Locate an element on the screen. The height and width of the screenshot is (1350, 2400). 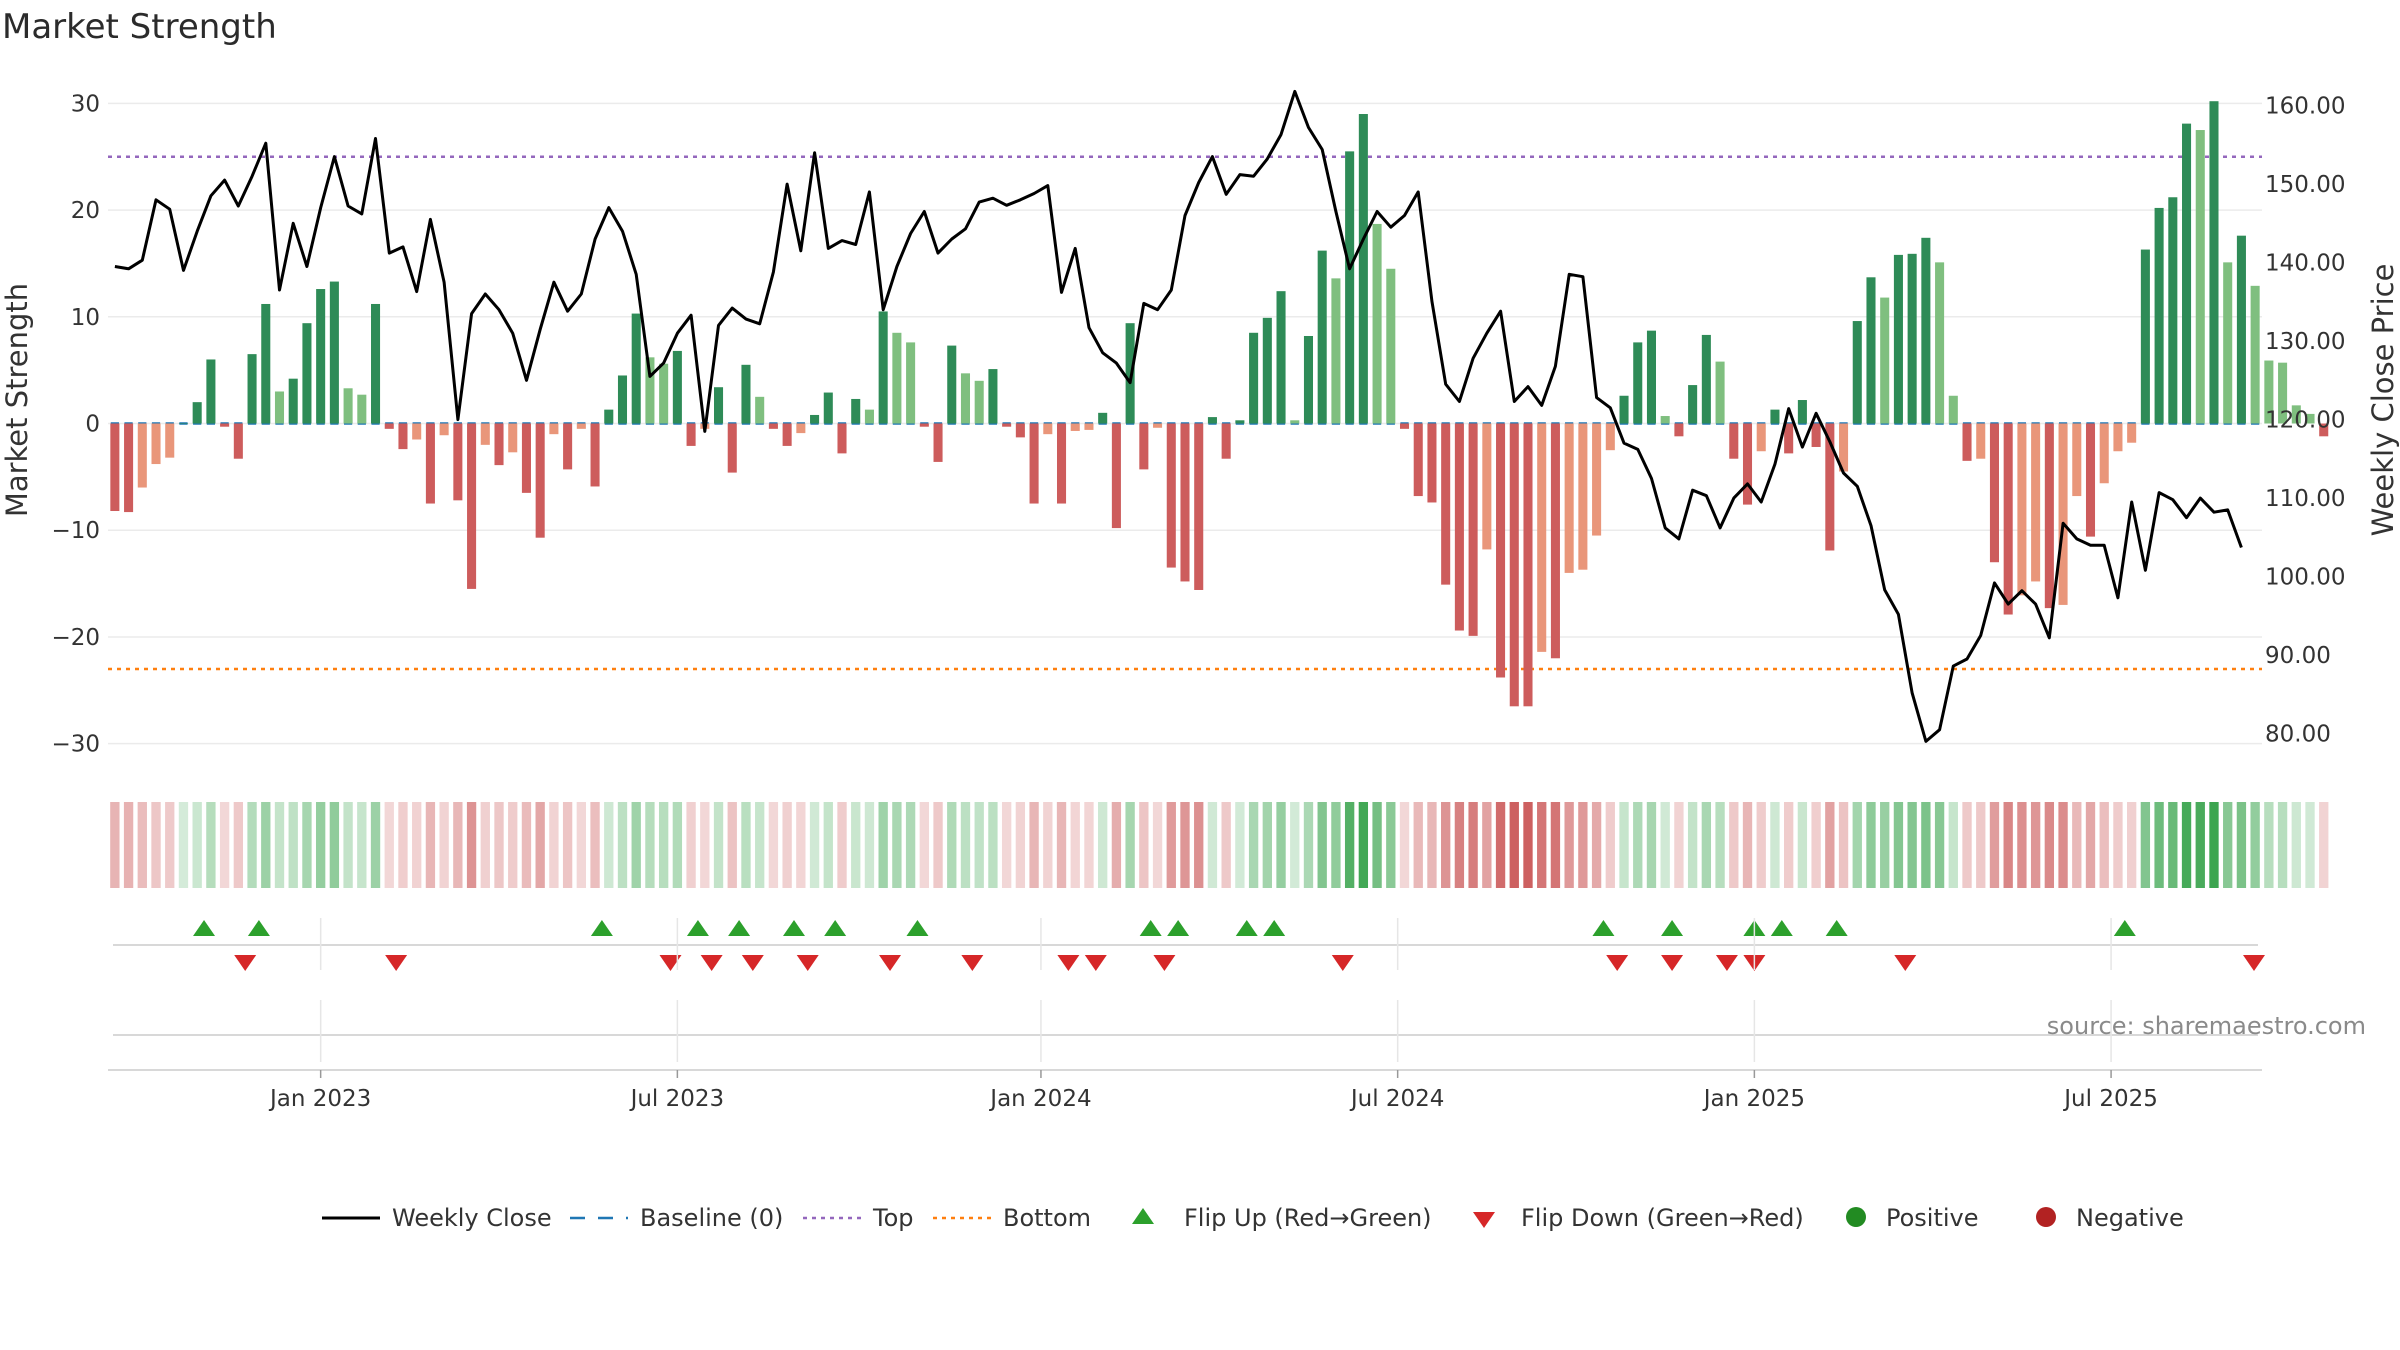
x-tick-label: Jul 2024 is located at coordinates (1397, 1099).